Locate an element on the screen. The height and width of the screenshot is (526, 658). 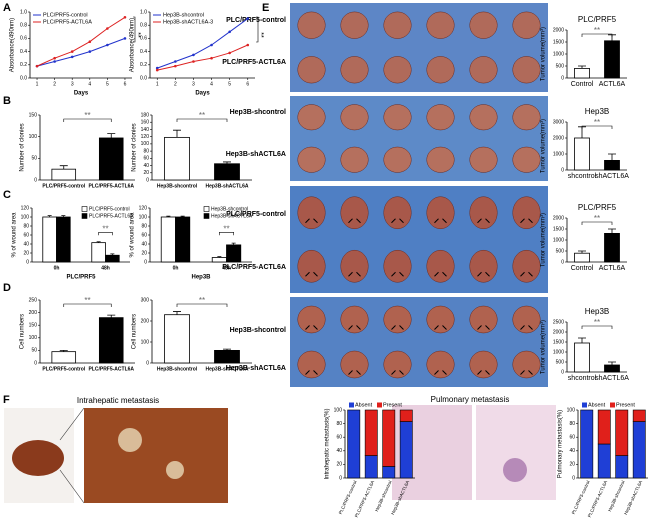
y-axis-label: Absorbance(490nm) is located at coordinates (13, 45).